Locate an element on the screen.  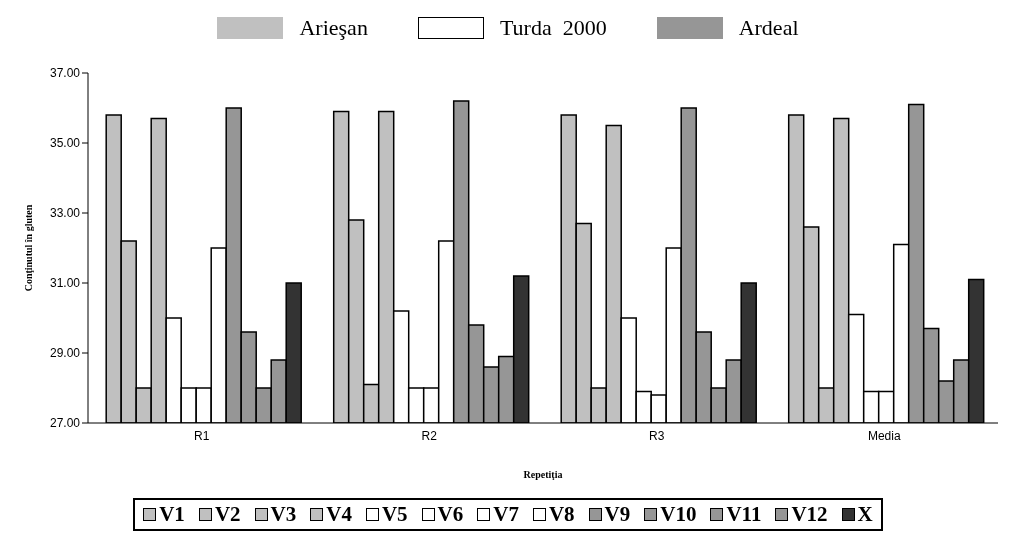
legend-label: V9 is located at coordinates (617, 514).